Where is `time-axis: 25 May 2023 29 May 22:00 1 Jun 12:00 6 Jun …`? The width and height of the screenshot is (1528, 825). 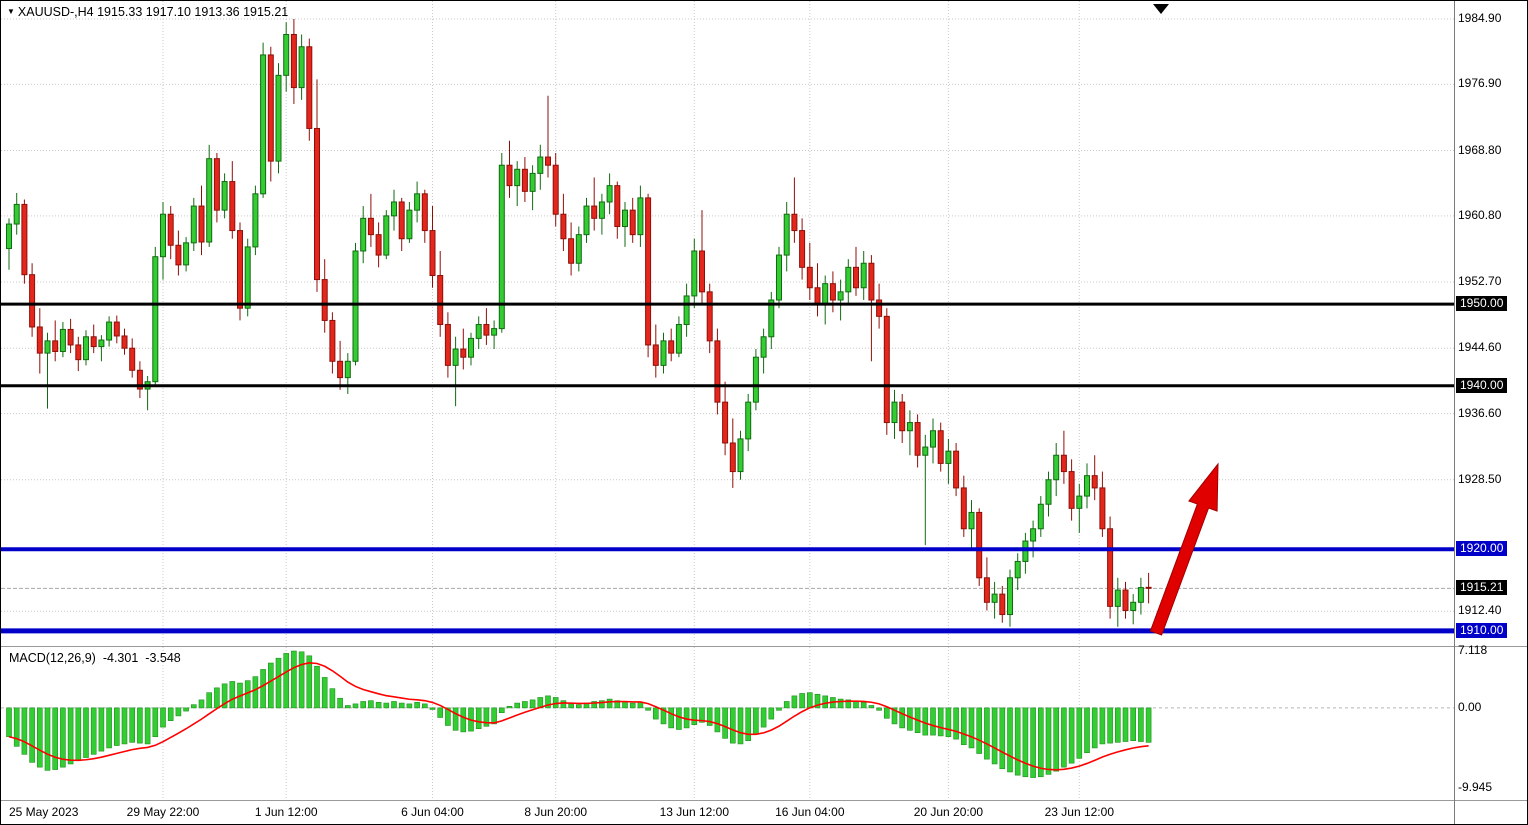
time-axis: 25 May 2023 29 May 22:00 1 Jun 12:00 6 Jun … is located at coordinates (727, 812).